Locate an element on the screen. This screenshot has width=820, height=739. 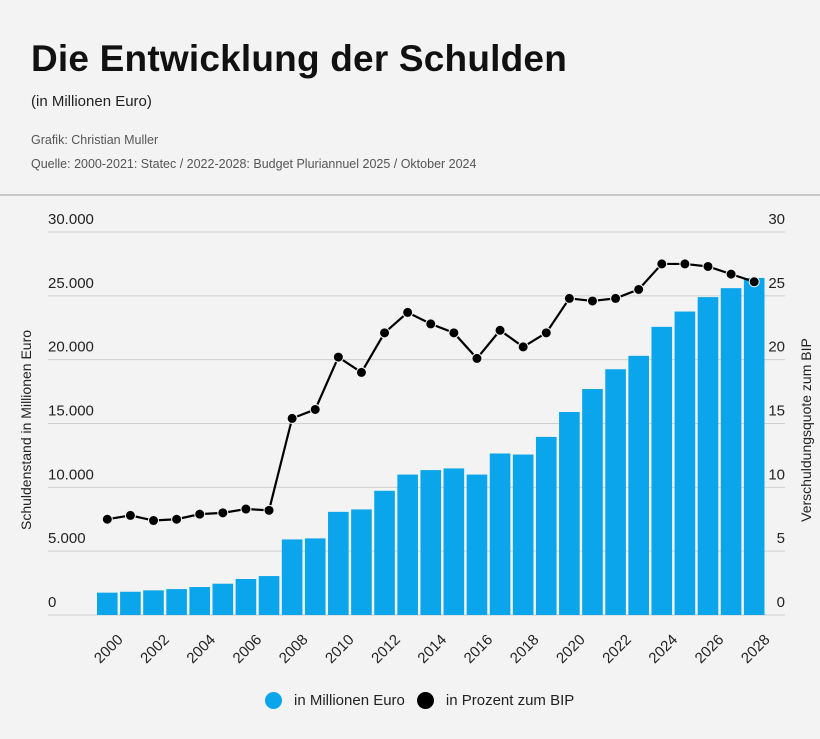
point-2021 is located at coordinates (592, 301).